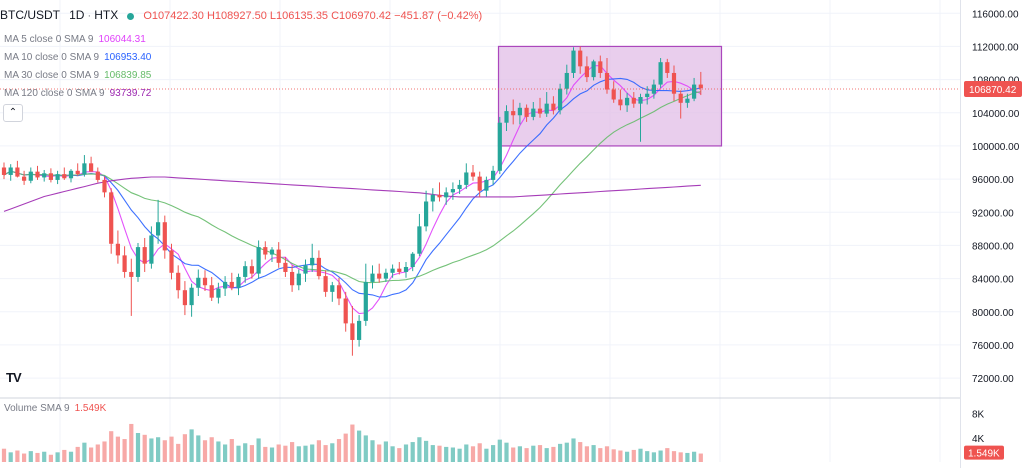 This screenshot has height=468, width=1024. I want to click on indicator-ma30: MA 30 close 0 SMA 9 106839.85, so click(77, 75).